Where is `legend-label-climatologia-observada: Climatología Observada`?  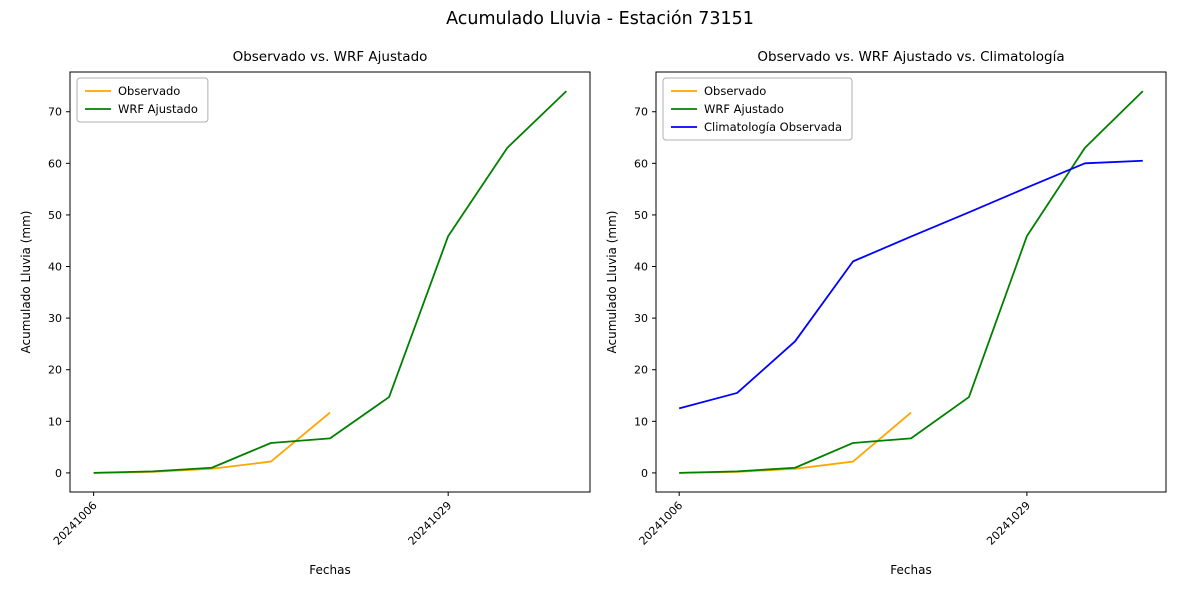 legend-label-climatologia-observada: Climatología Observada is located at coordinates (773, 127).